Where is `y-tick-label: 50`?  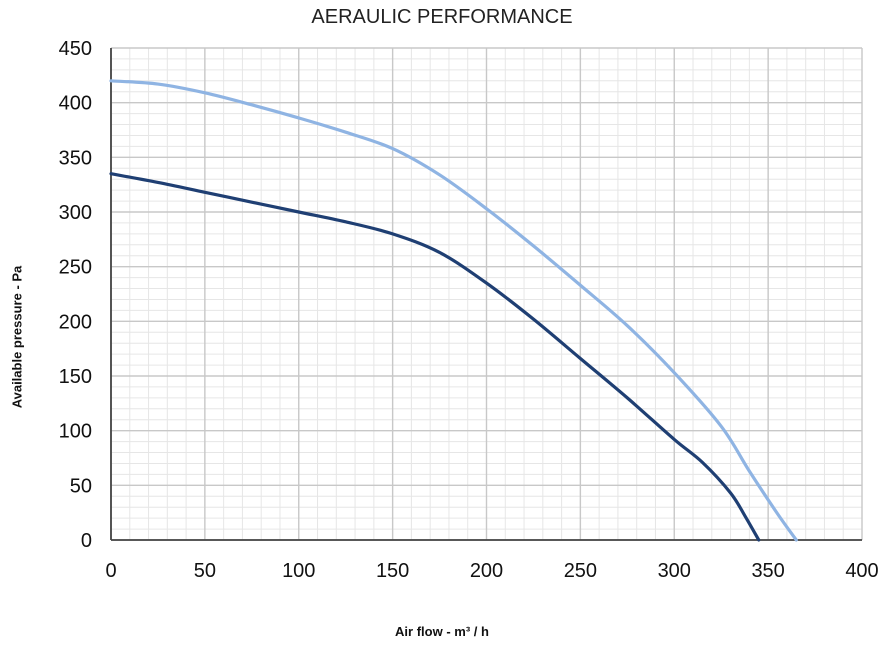 y-tick-label: 50 is located at coordinates (81, 486).